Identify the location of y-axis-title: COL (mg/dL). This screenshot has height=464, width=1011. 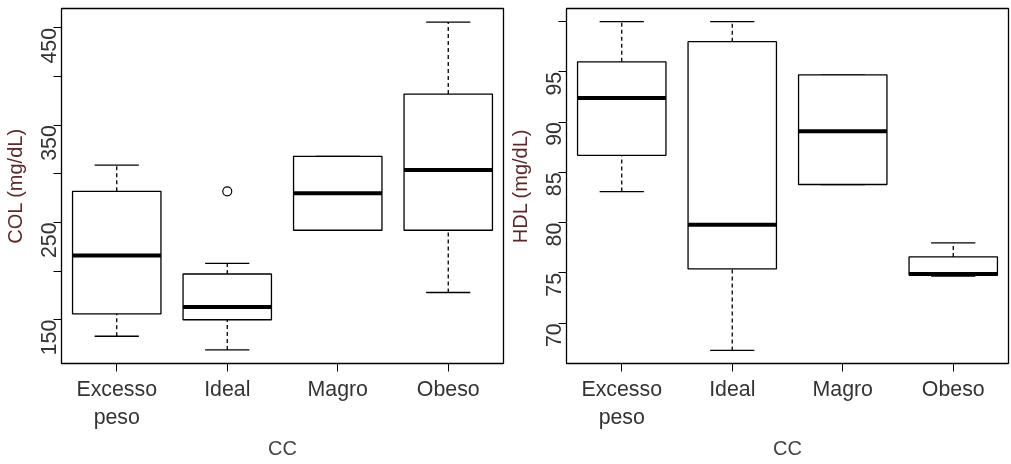
(14, 186).